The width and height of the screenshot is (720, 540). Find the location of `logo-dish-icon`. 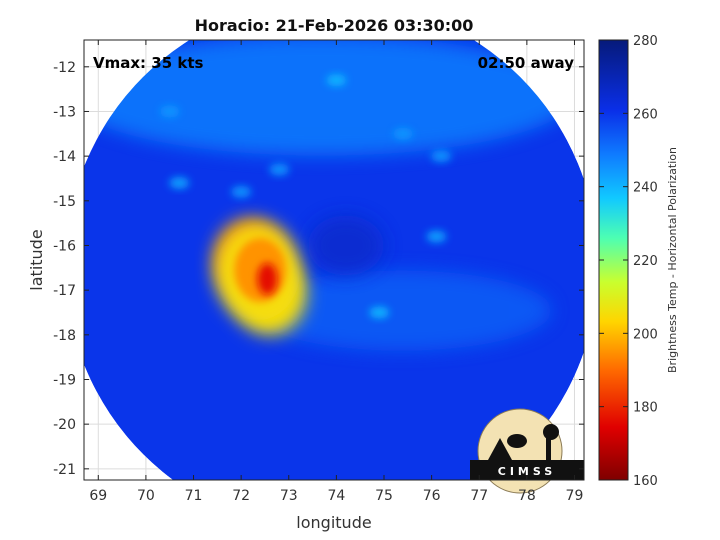

logo-dish-icon is located at coordinates (500, 449).